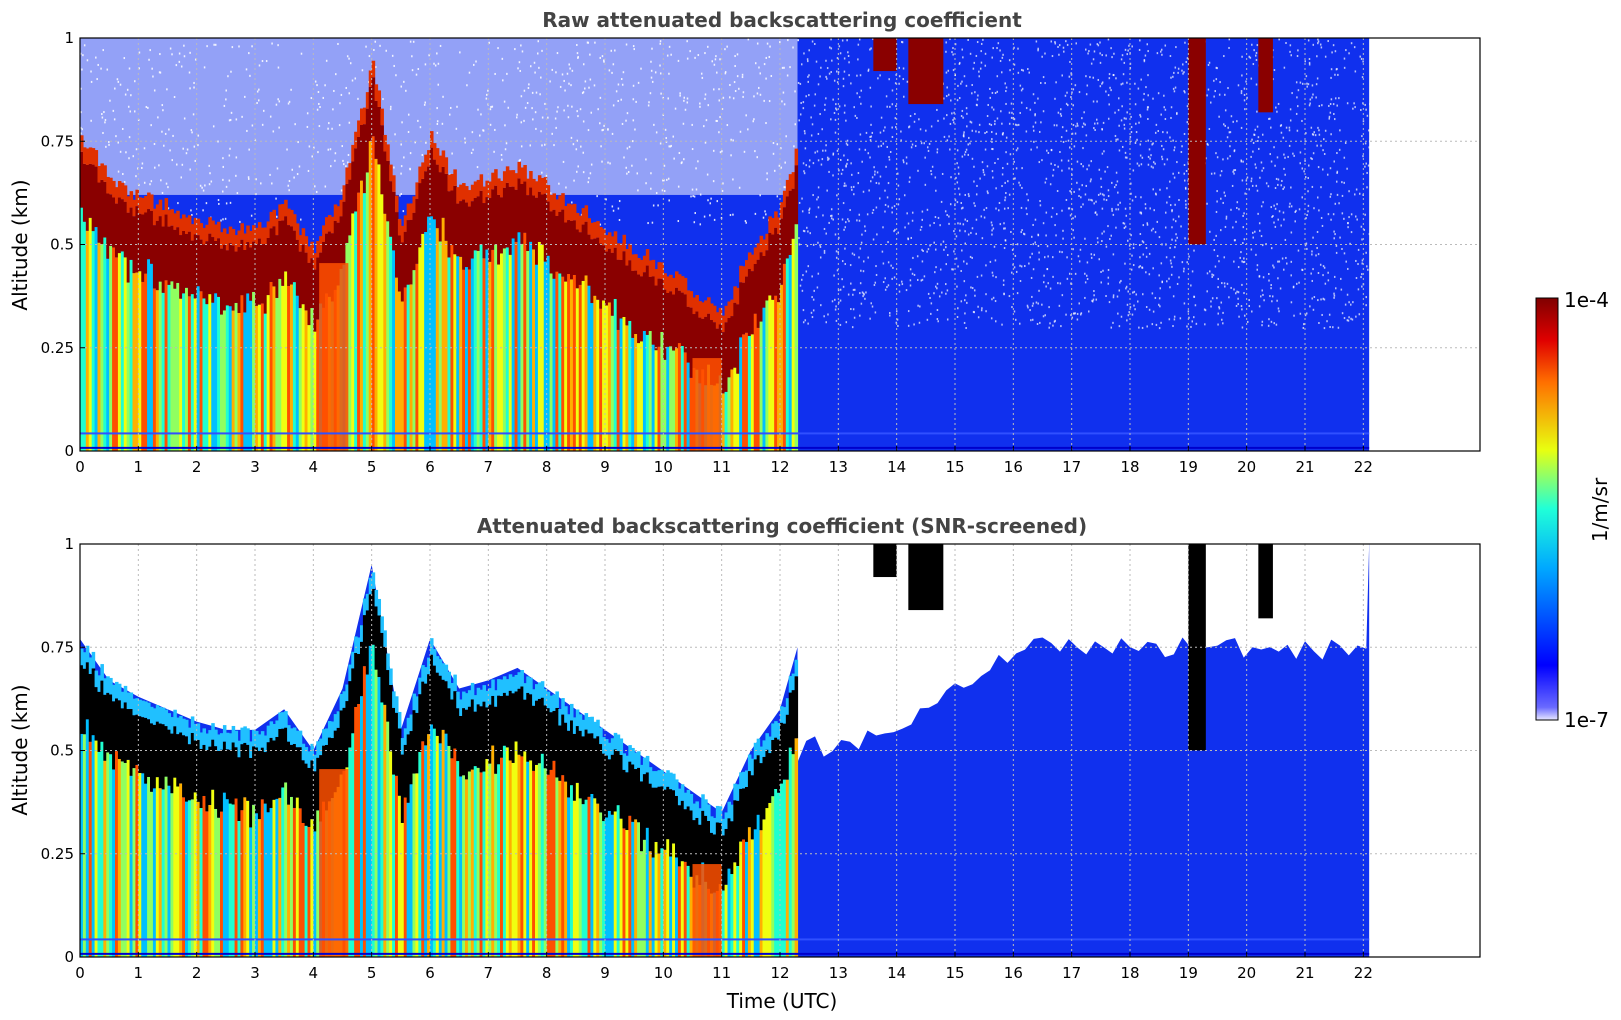 The image size is (1621, 1020). What do you see at coordinates (547, 467) in the screenshot?
I see `x-tick-label: 8` at bounding box center [547, 467].